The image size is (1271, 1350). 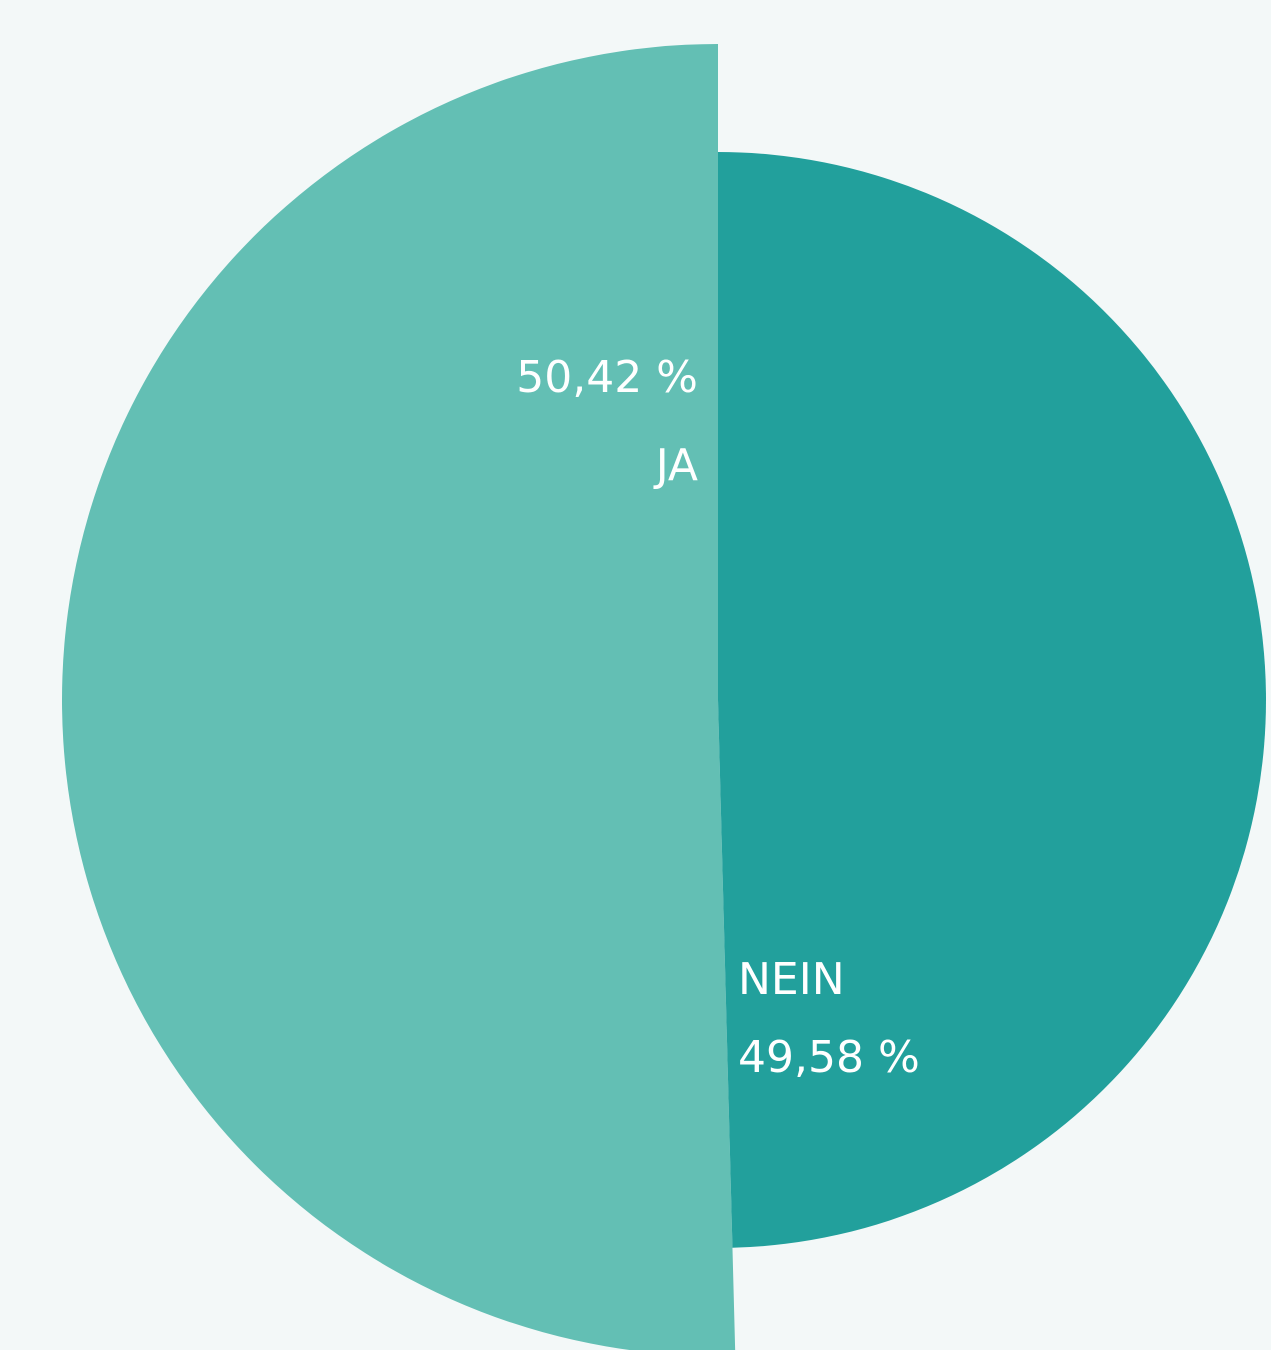 What do you see at coordinates (791, 979) in the screenshot?
I see `slice-name-label: NEIN` at bounding box center [791, 979].